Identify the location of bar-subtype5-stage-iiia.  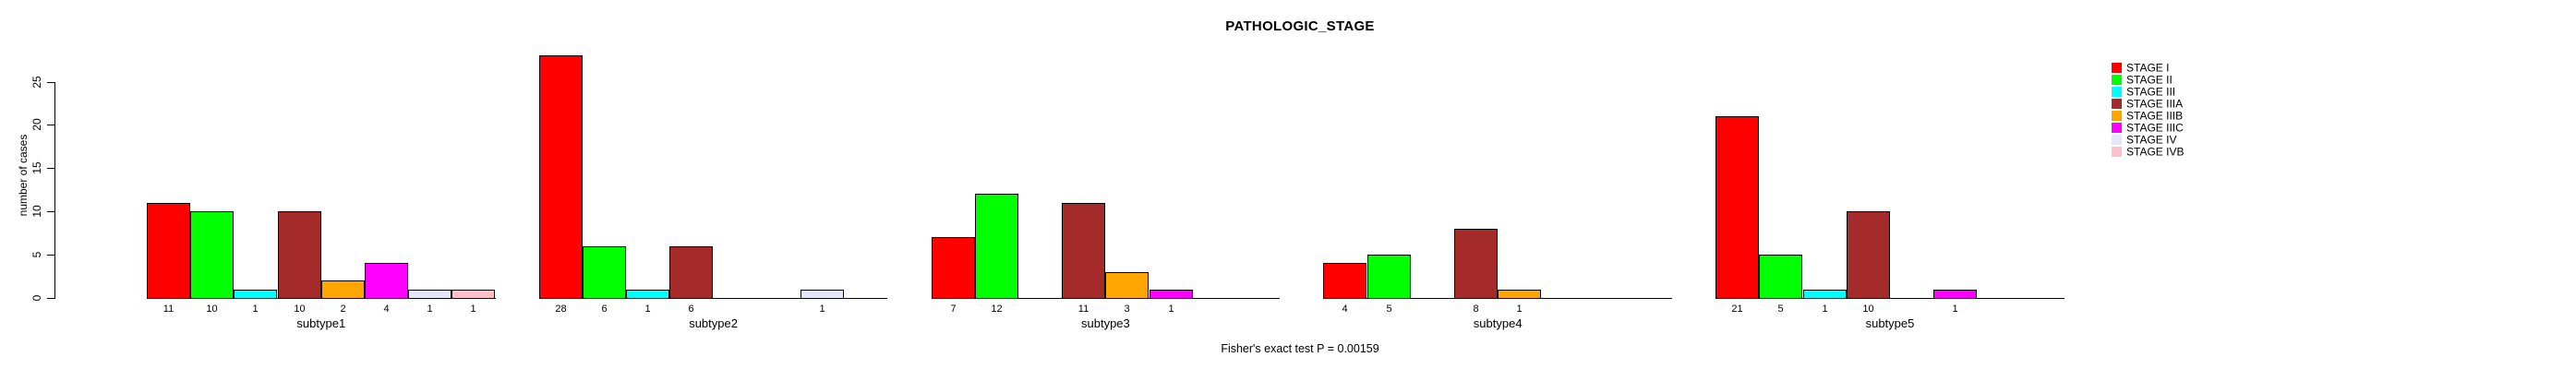
(1868, 255).